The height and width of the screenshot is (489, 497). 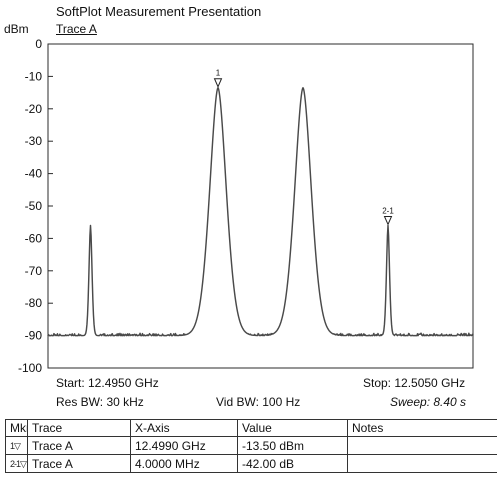 I want to click on marker-triangle-icon: 1▽, so click(x=15, y=445).